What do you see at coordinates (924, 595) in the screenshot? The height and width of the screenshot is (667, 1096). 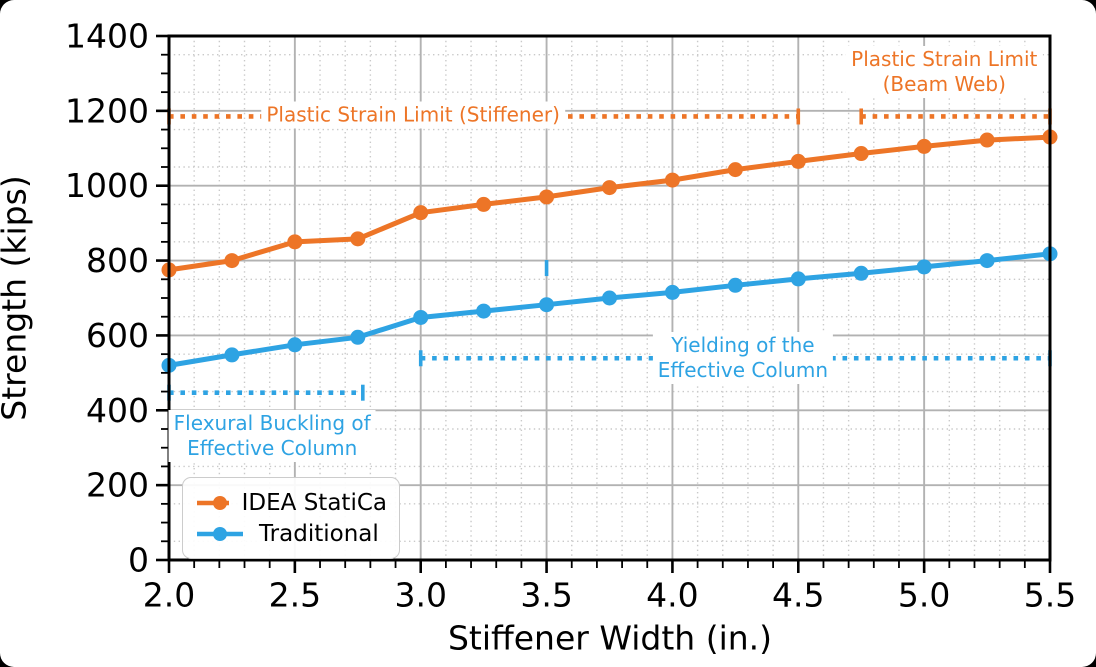 I see `x-tick-label: 5.0` at bounding box center [924, 595].